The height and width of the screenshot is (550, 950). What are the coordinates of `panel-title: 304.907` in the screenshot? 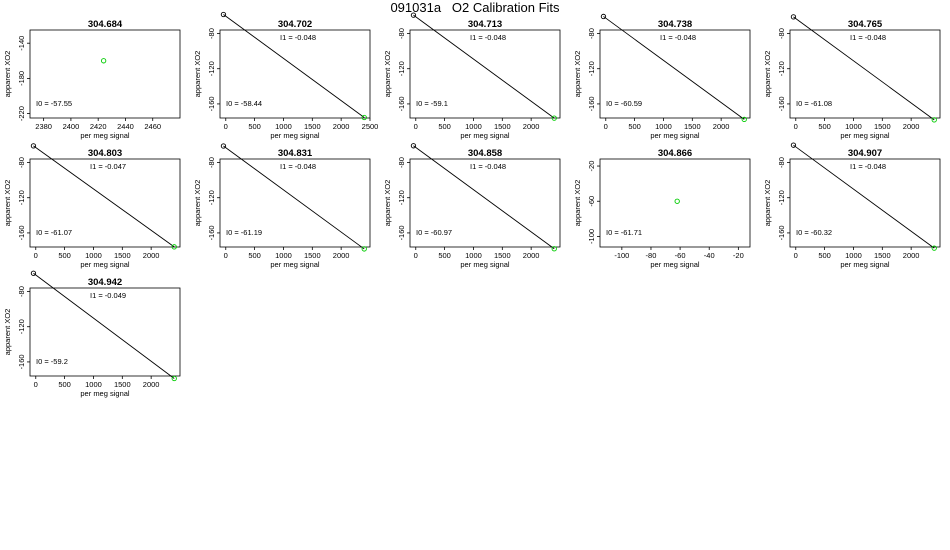 It's located at (865, 153).